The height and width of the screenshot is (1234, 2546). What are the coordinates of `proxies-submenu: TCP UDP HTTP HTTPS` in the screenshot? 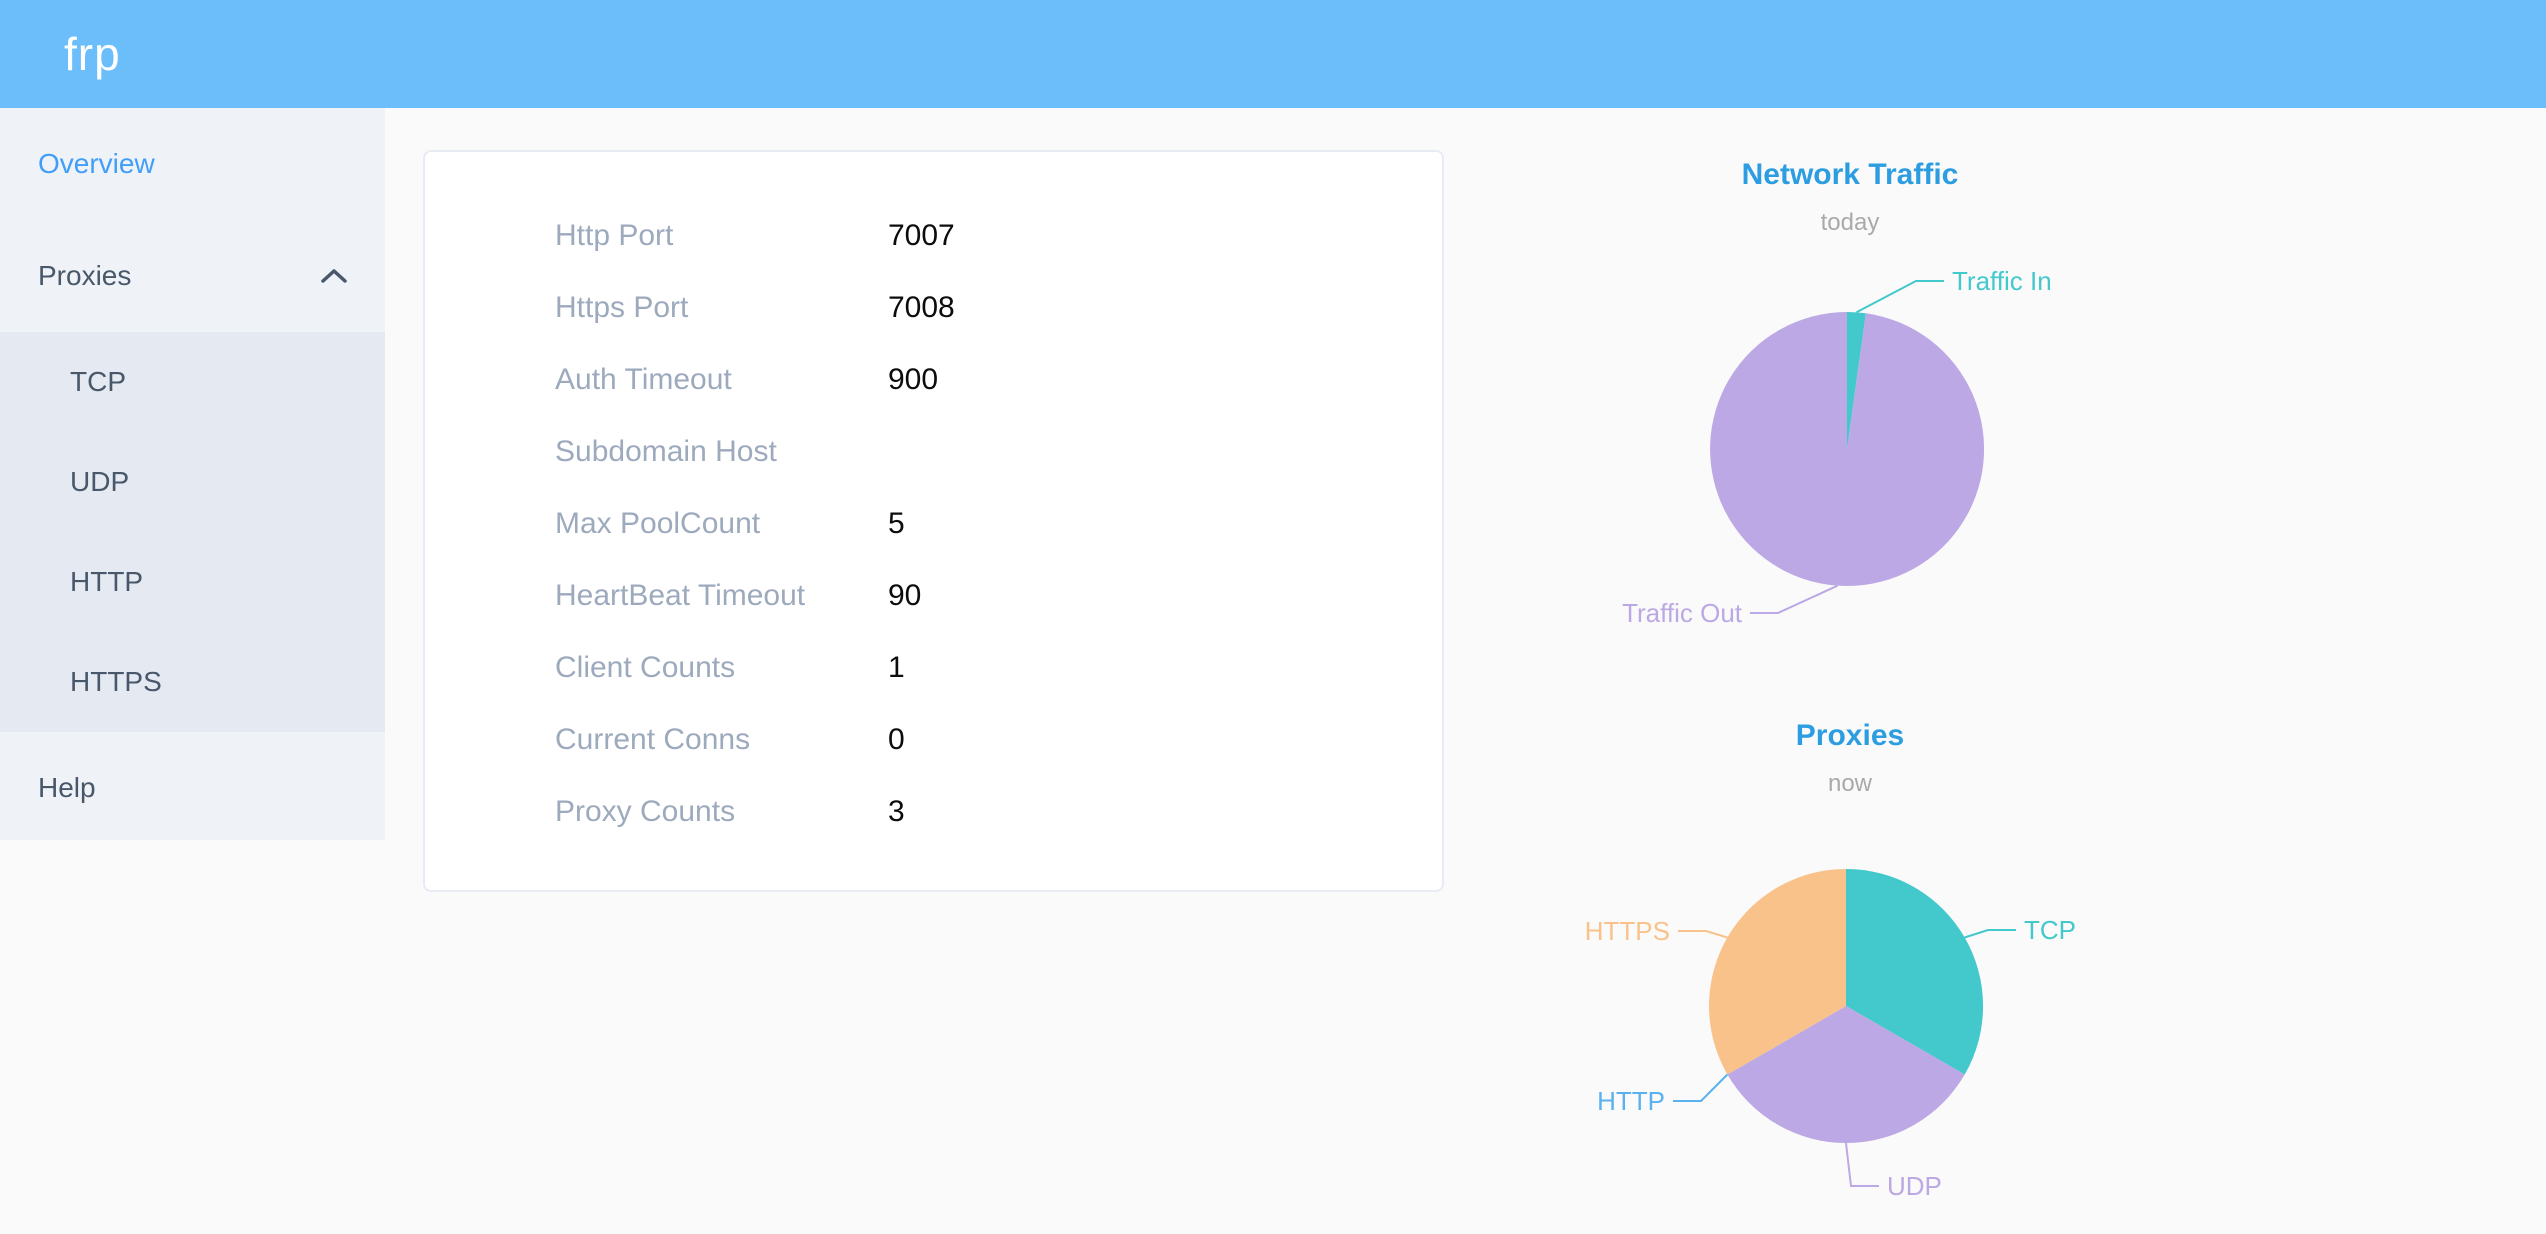 It's located at (192, 532).